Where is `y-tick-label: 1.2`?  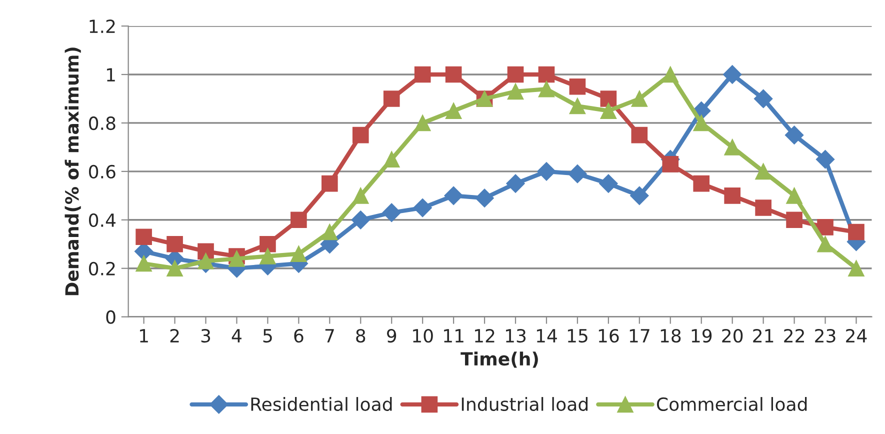 y-tick-label: 1.2 is located at coordinates (102, 26).